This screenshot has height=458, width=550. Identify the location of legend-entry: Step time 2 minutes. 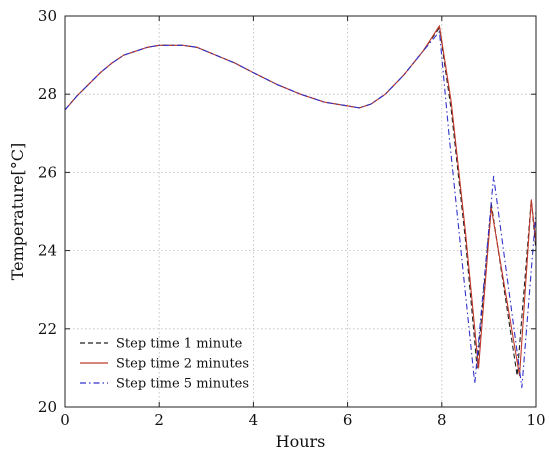
(182, 364).